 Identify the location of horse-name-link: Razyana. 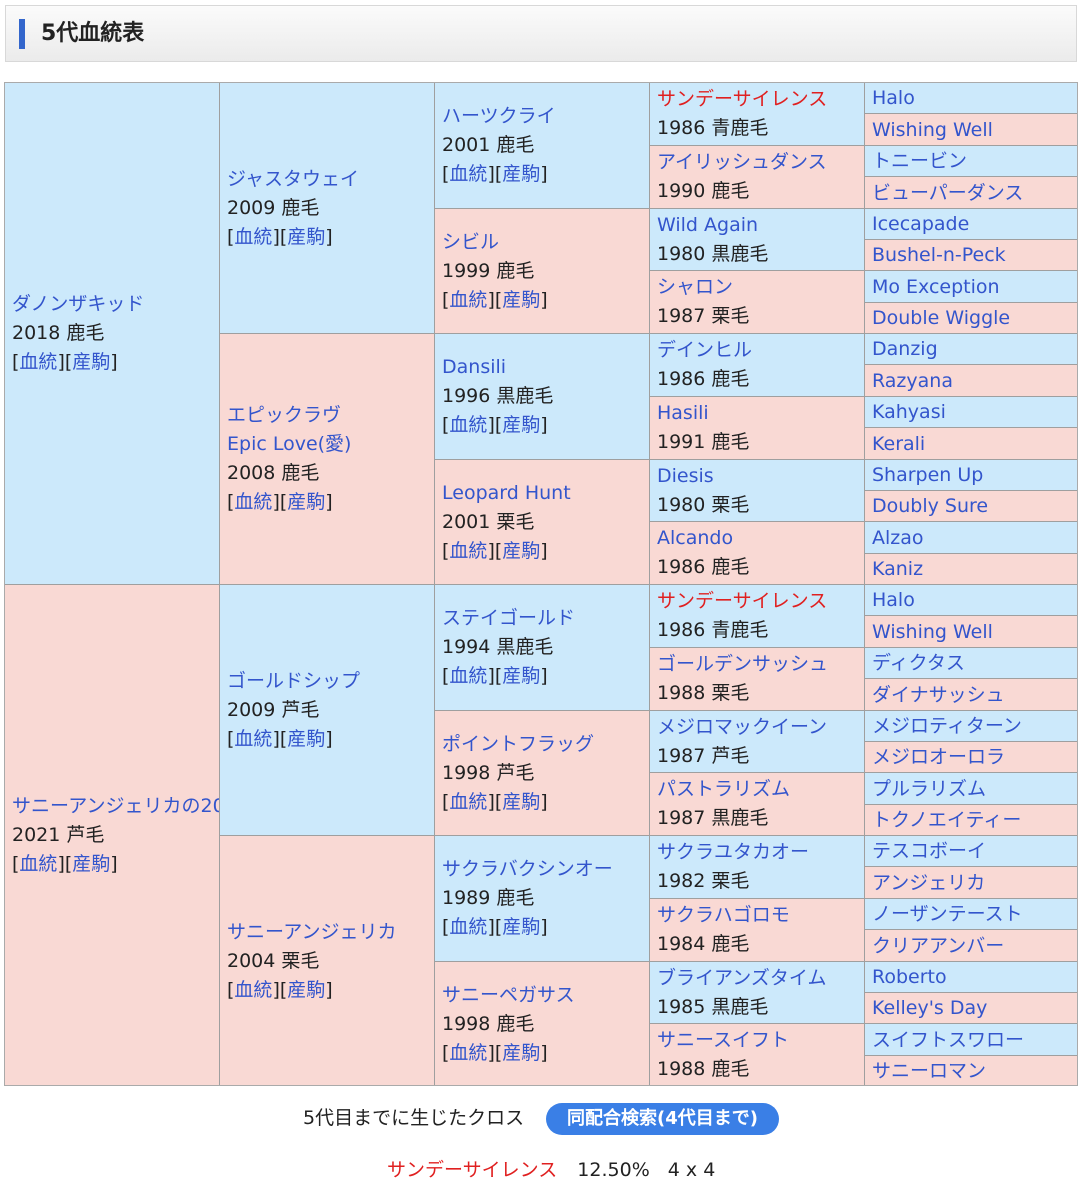
(912, 380).